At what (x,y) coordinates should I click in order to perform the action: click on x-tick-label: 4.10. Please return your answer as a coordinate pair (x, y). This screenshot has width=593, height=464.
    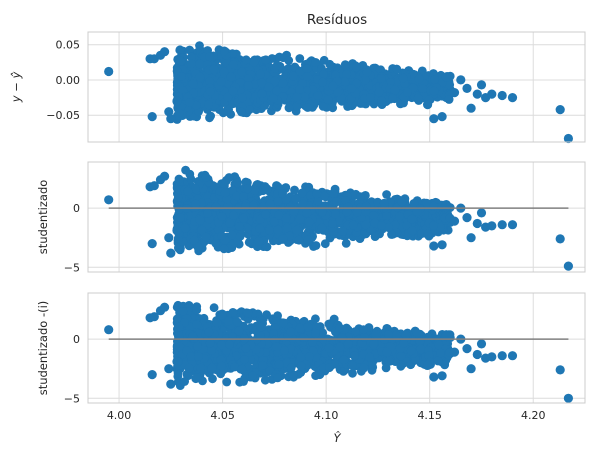
    Looking at the image, I should click on (326, 415).